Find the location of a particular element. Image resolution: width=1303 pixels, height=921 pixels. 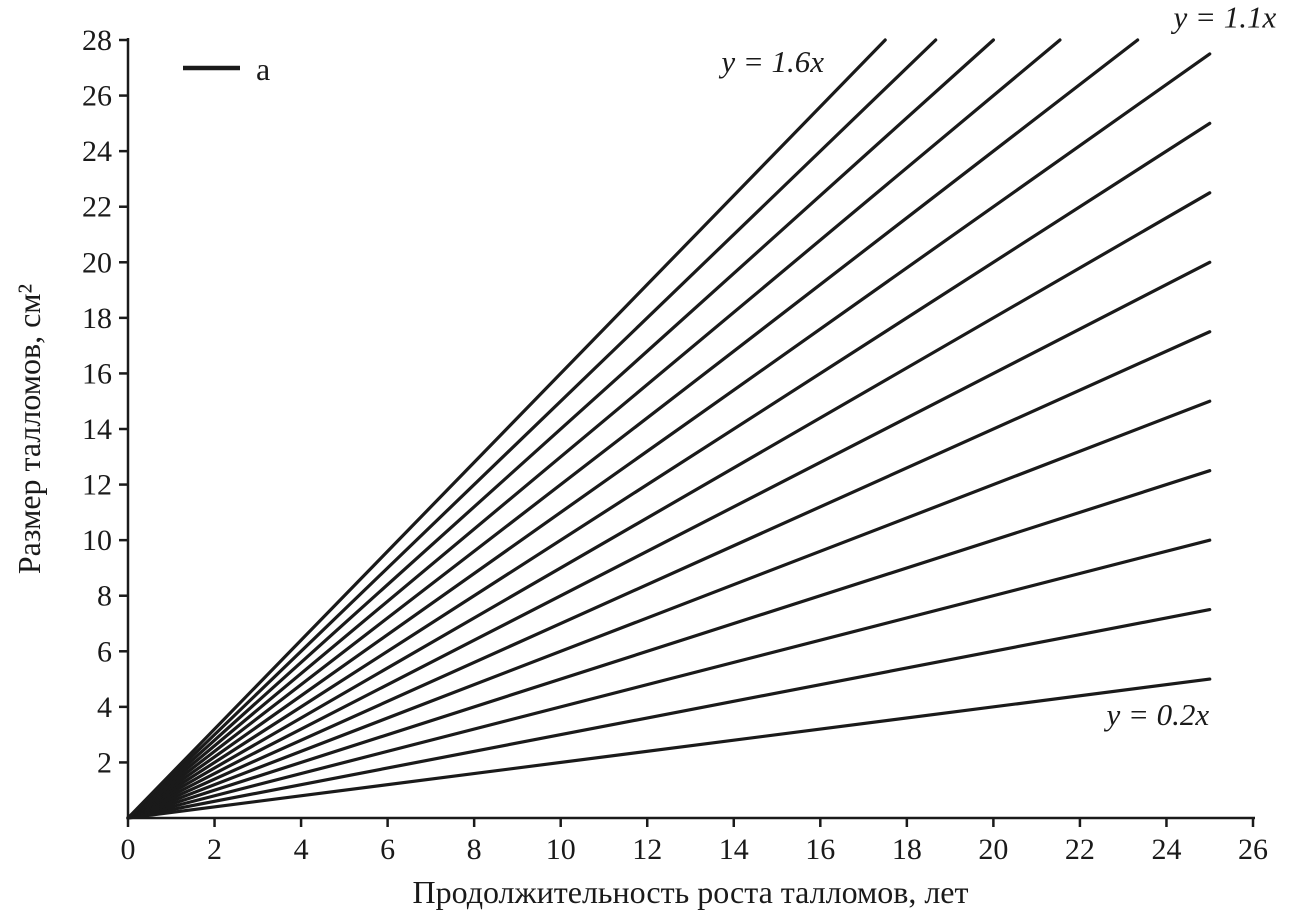

x-tick-label: 18 is located at coordinates (907, 849).